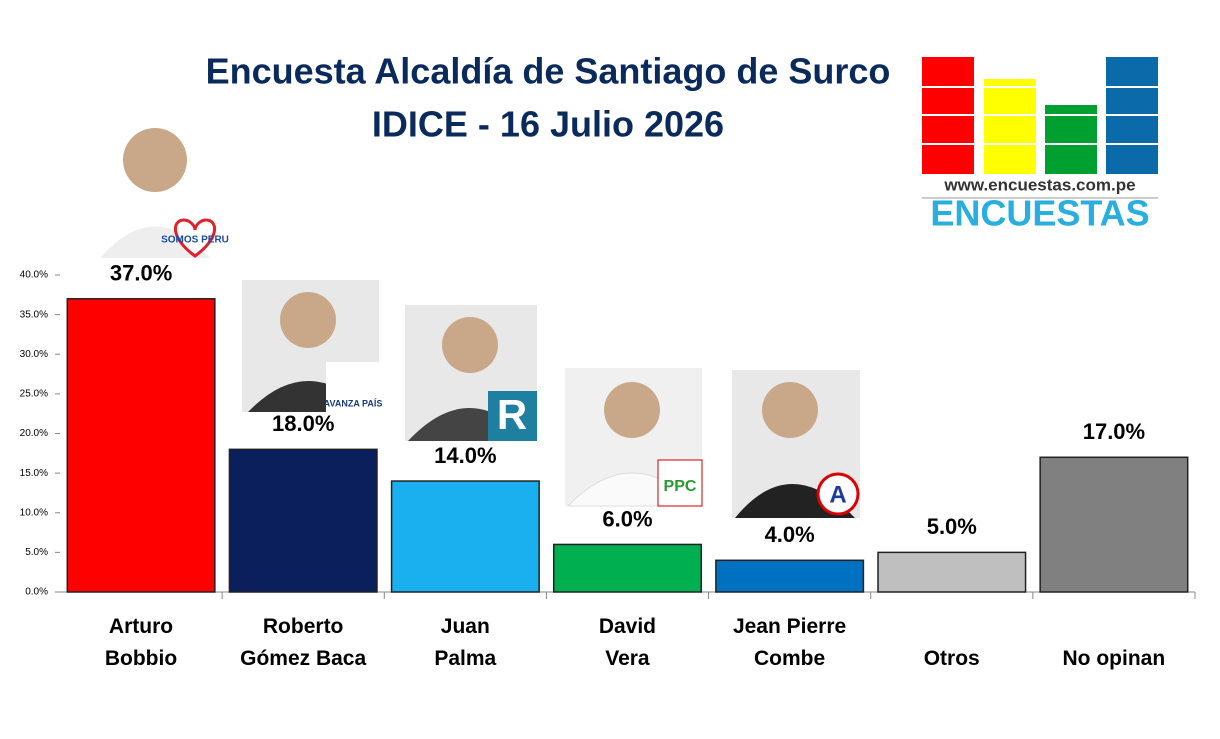 This screenshot has width=1220, height=739. What do you see at coordinates (627, 642) in the screenshot?
I see `x-tick-label: David Vera` at bounding box center [627, 642].